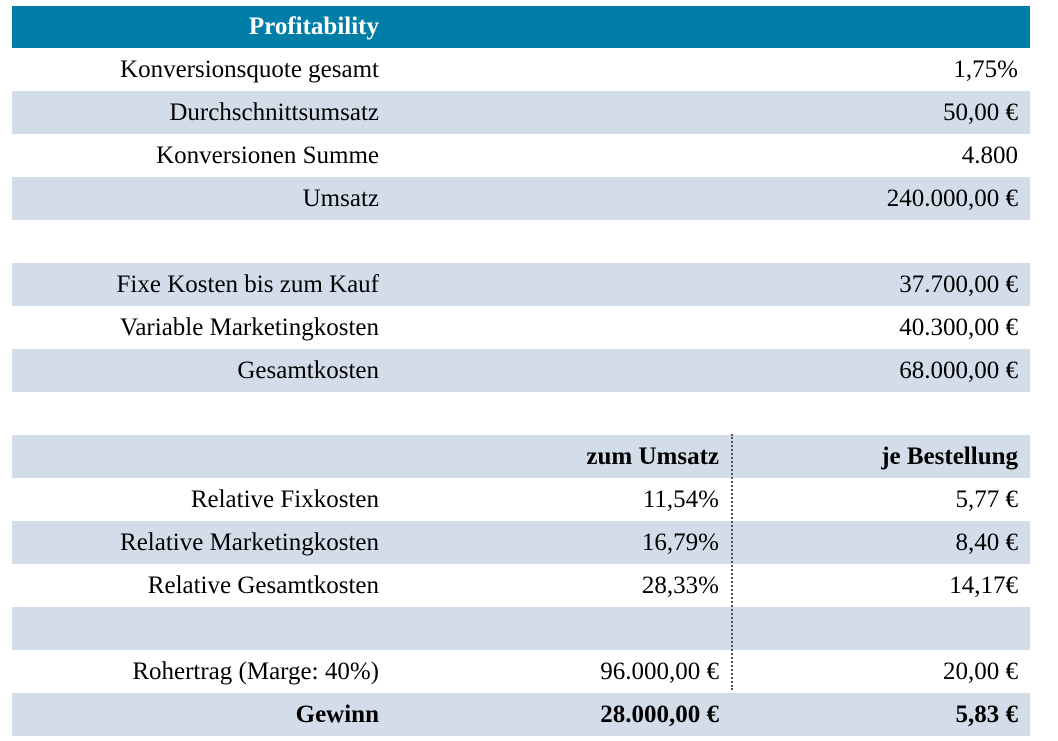 The image size is (1058, 741). I want to click on cell-je-bestellung: 5,83 €, so click(987, 714).